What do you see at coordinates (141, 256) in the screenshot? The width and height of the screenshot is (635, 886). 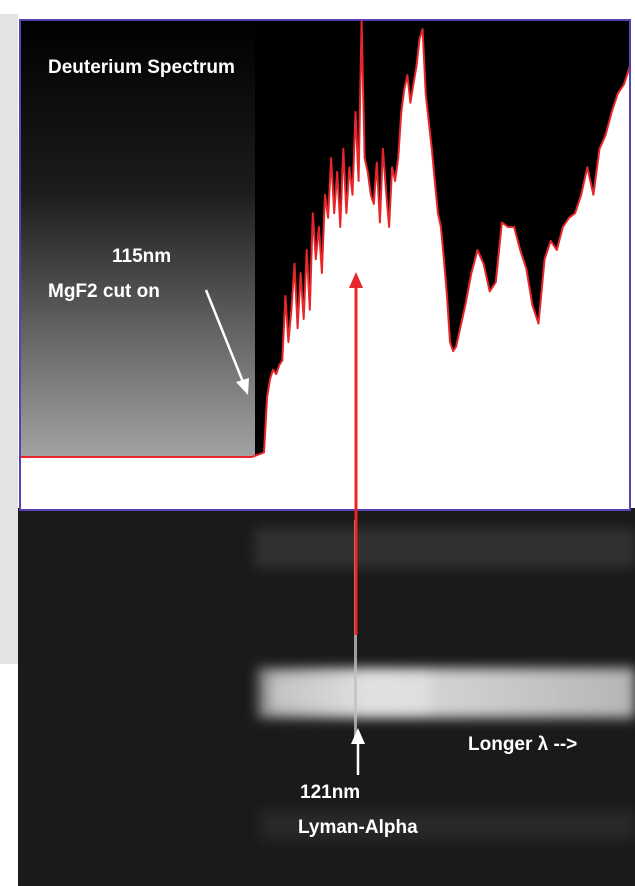 I see `mgf2-label-line1: 115nm` at bounding box center [141, 256].